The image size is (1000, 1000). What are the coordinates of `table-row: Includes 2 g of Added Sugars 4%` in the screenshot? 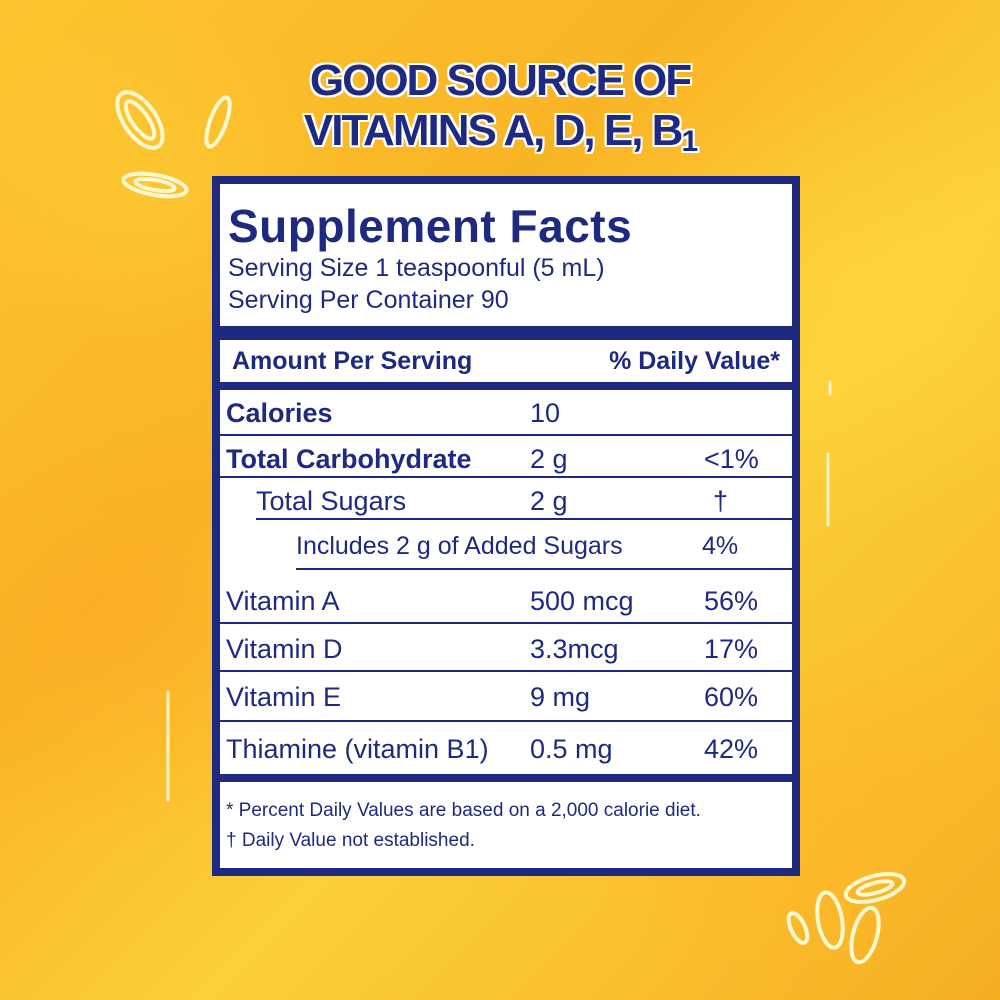 It's located at (544, 545).